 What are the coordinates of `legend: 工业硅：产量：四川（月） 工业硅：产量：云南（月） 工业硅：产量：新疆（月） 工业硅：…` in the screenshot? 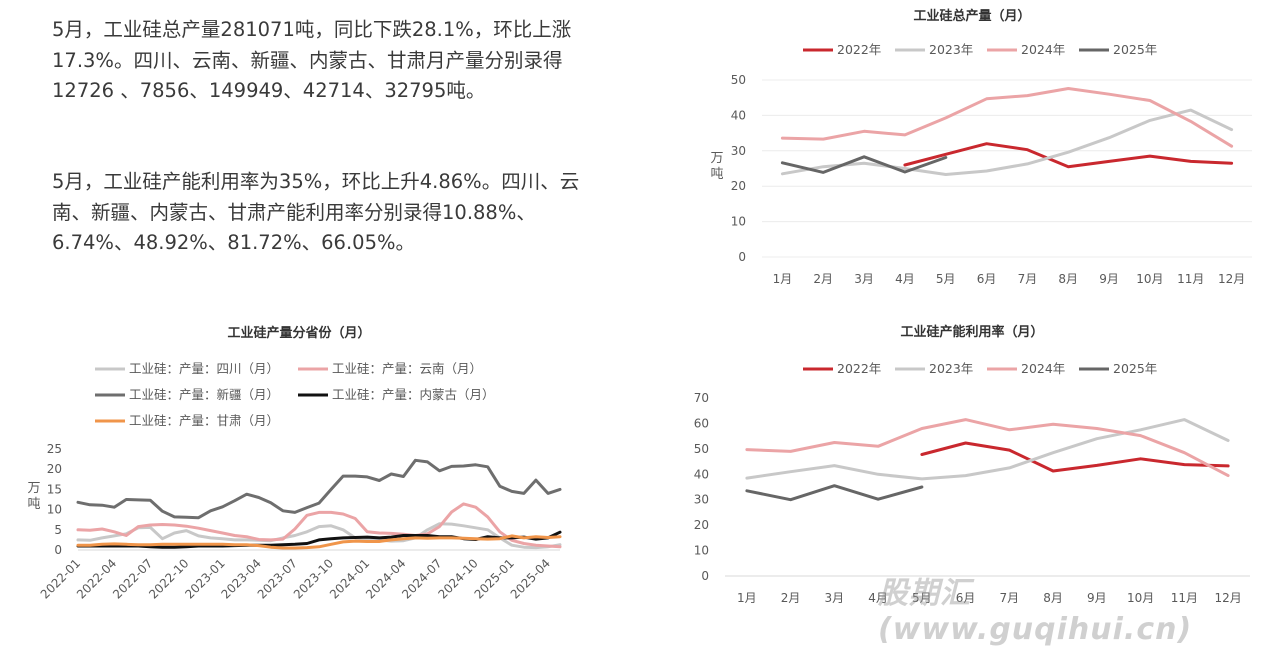 It's located at (295, 394).